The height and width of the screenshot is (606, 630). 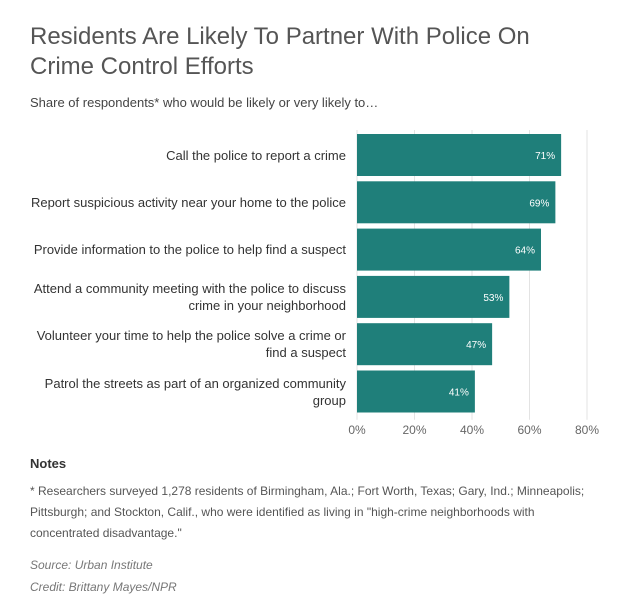 What do you see at coordinates (525, 251) in the screenshot?
I see `value-label: 64%` at bounding box center [525, 251].